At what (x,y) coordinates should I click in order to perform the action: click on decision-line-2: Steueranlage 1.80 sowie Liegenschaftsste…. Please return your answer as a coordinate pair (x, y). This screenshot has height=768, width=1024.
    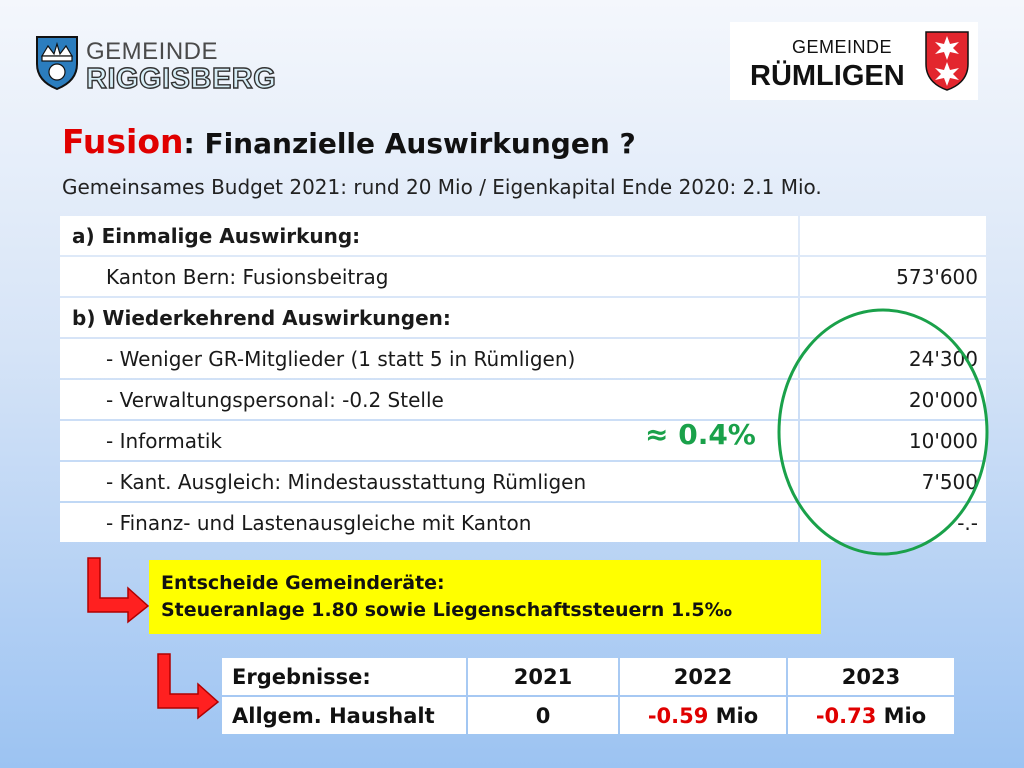
    Looking at the image, I should click on (446, 610).